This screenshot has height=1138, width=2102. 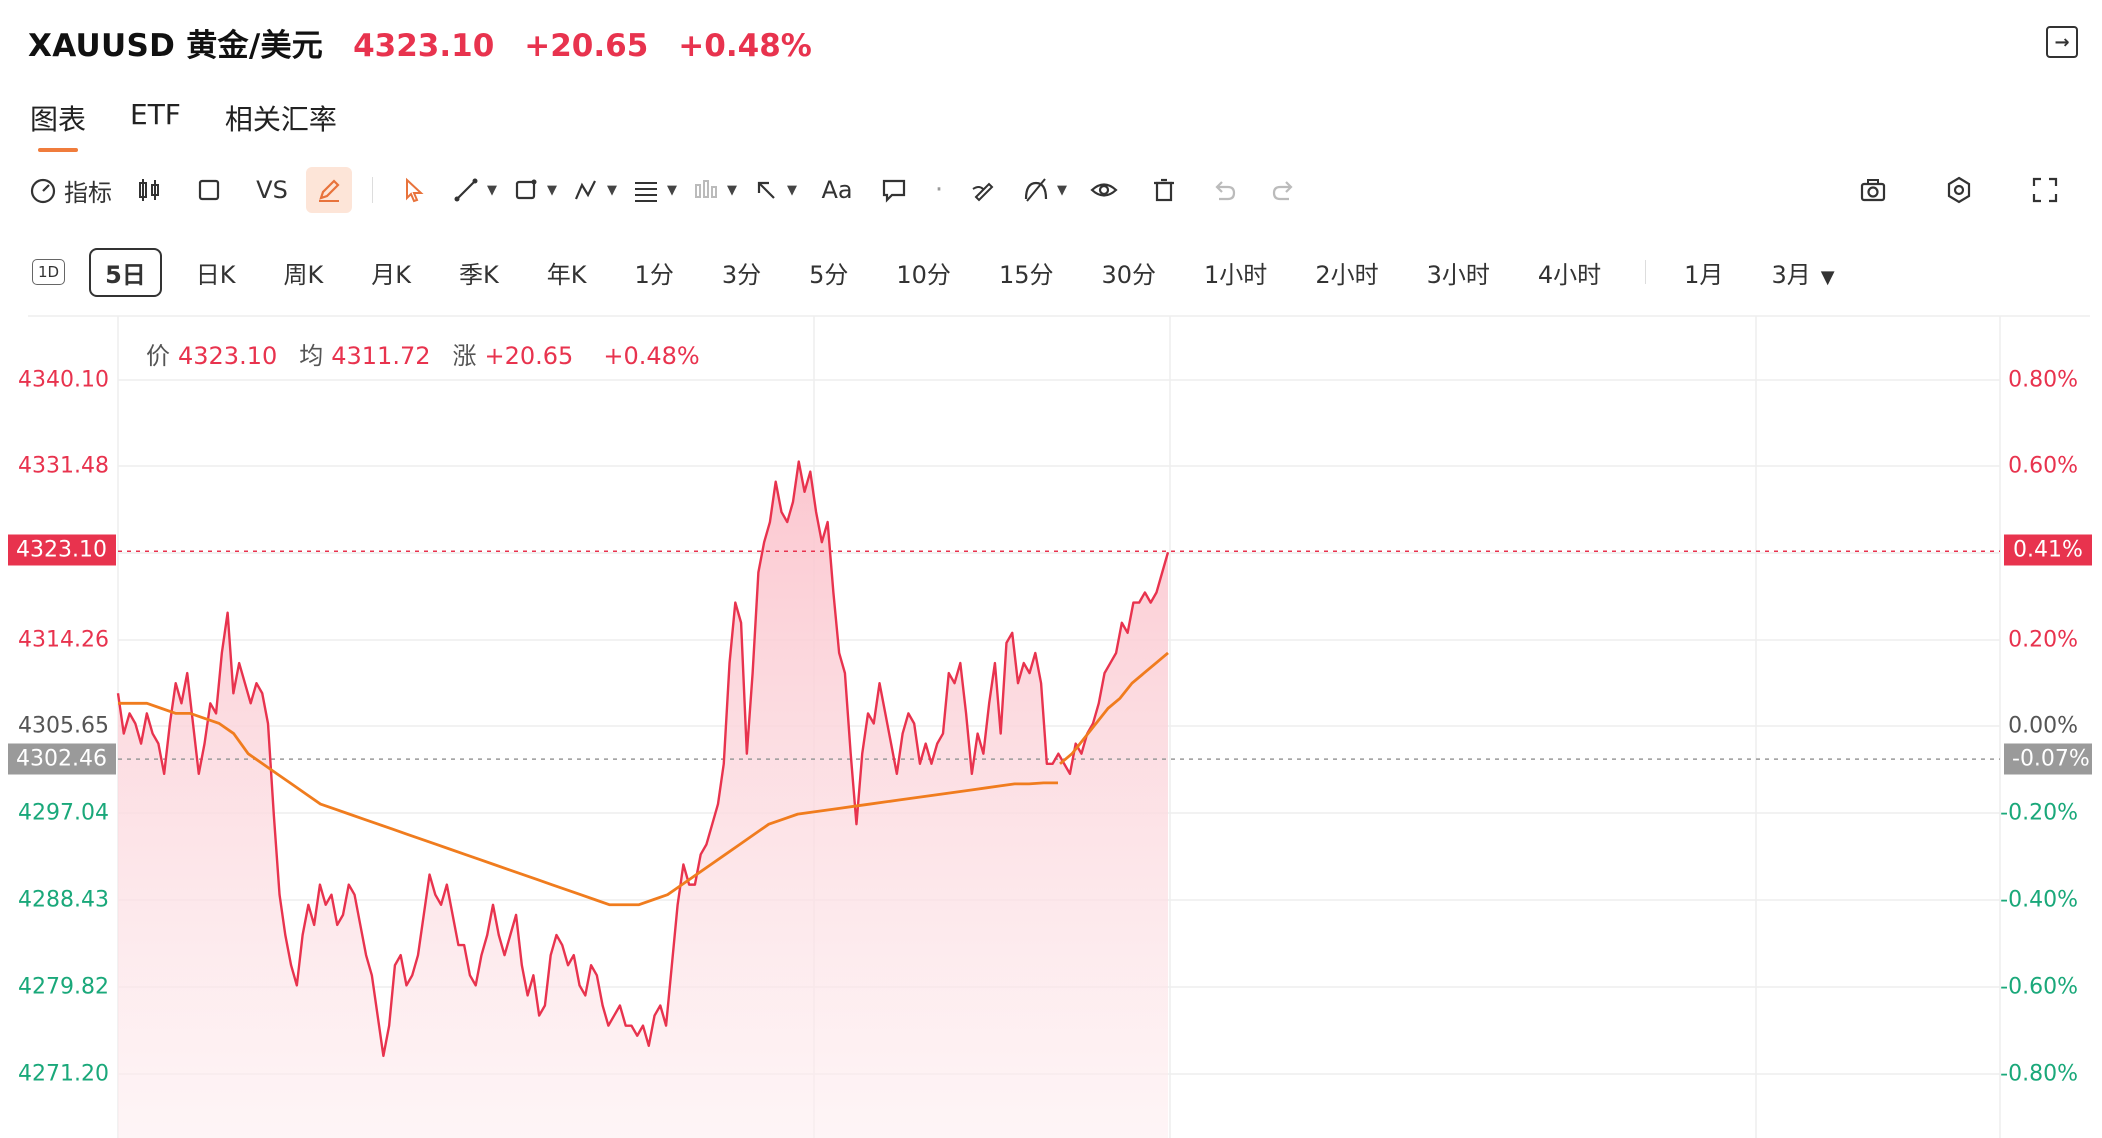 I want to click on period-1min: 1分, so click(x=654, y=274).